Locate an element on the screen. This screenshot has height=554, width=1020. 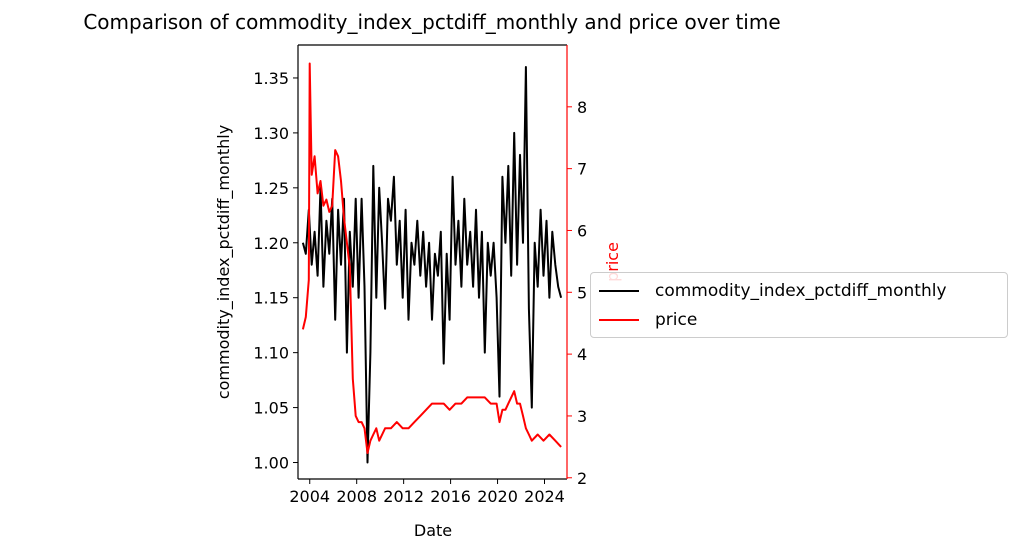
left-axis-ticks: 1.00 1.05 1.10 1.15 1.20 1.25 1.30 1.35 is located at coordinates (275, 271).